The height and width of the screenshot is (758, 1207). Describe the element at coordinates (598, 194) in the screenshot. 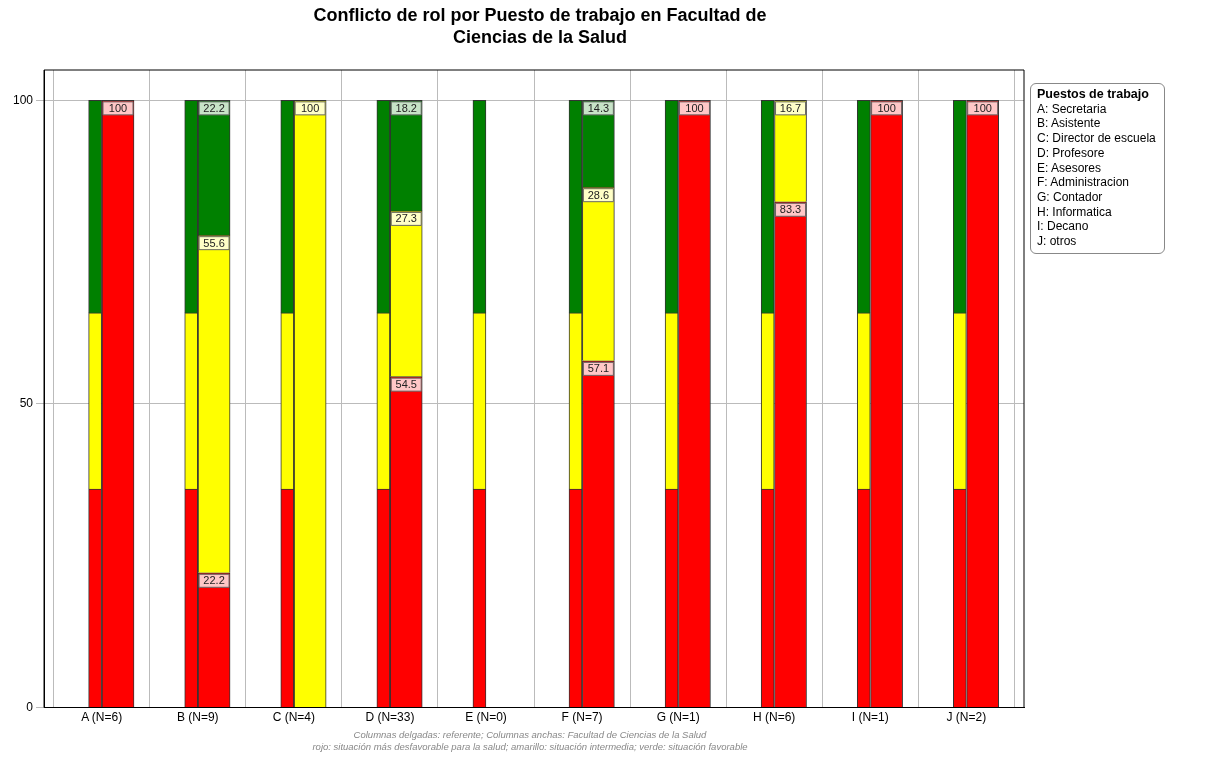

I see `data-label: 28.6` at that location.